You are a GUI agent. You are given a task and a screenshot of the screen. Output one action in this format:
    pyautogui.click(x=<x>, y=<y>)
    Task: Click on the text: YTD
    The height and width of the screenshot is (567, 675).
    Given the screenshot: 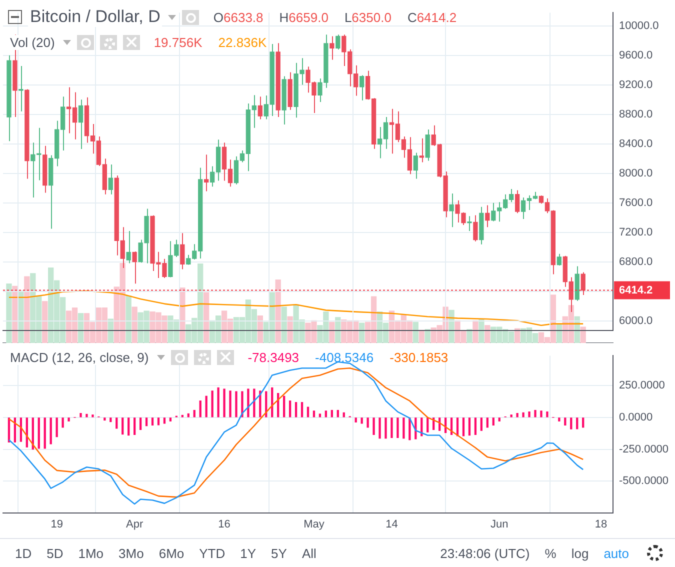 What is the action you would take?
    pyautogui.click(x=212, y=553)
    